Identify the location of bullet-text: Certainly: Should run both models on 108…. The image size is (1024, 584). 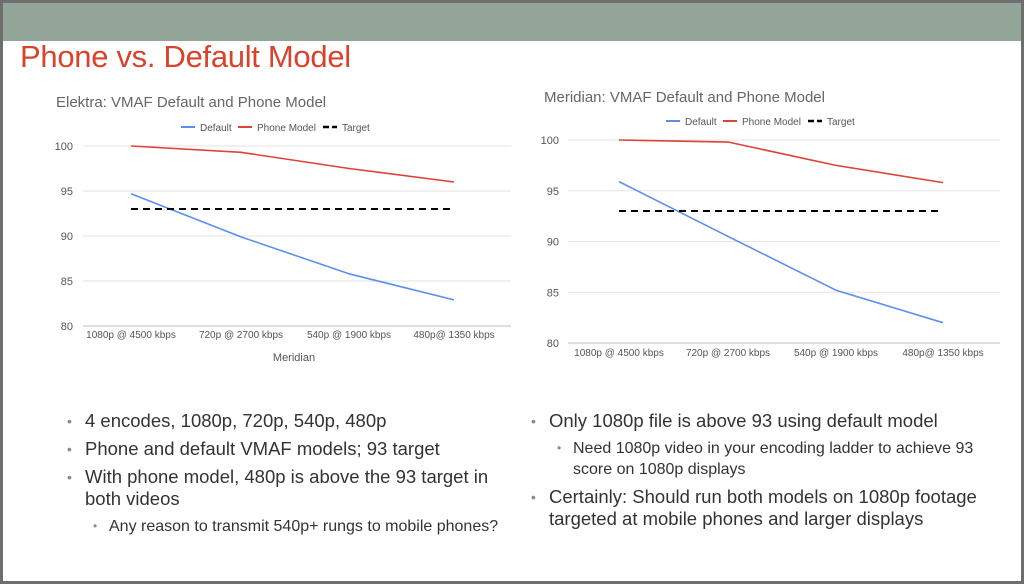
(763, 507).